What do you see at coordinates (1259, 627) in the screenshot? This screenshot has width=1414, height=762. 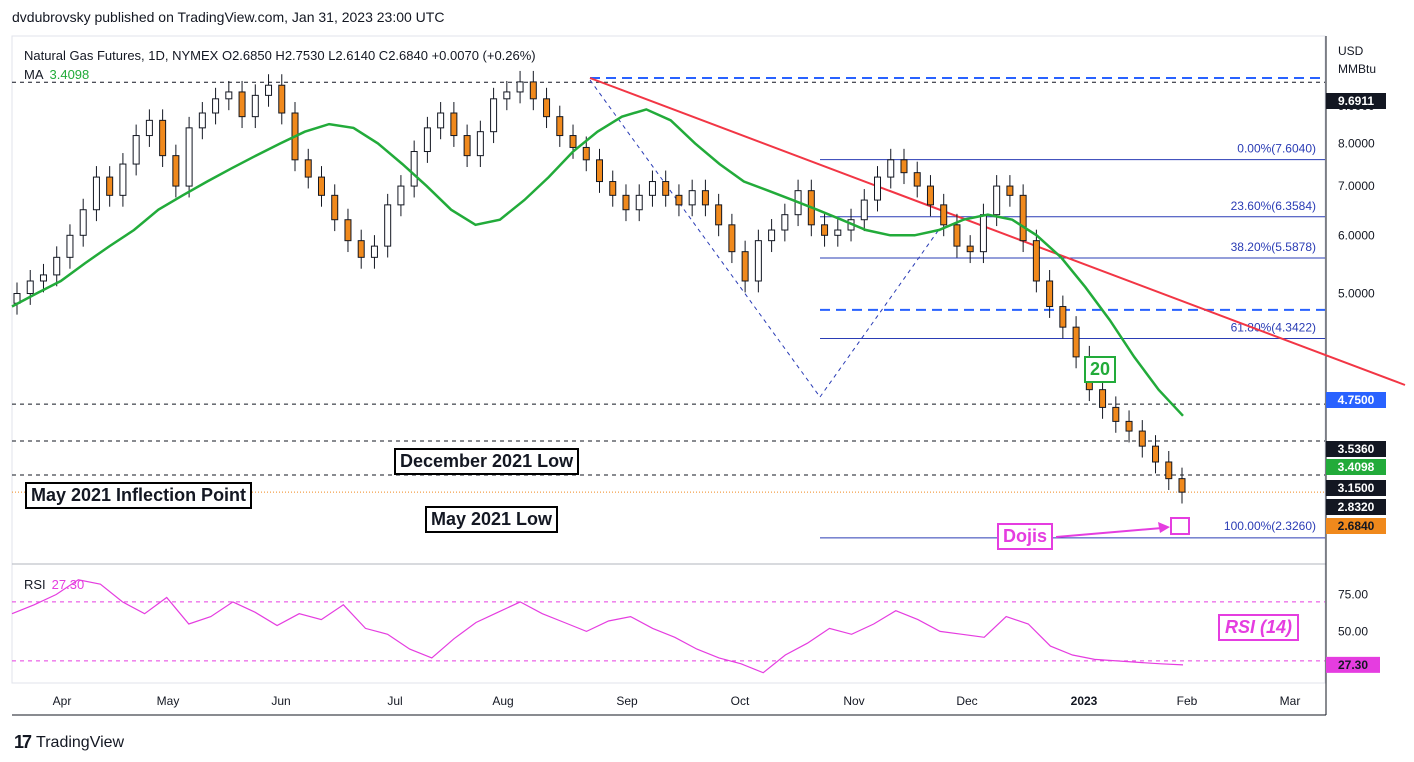 I see `rsi-period-note: RSI (14)` at bounding box center [1259, 627].